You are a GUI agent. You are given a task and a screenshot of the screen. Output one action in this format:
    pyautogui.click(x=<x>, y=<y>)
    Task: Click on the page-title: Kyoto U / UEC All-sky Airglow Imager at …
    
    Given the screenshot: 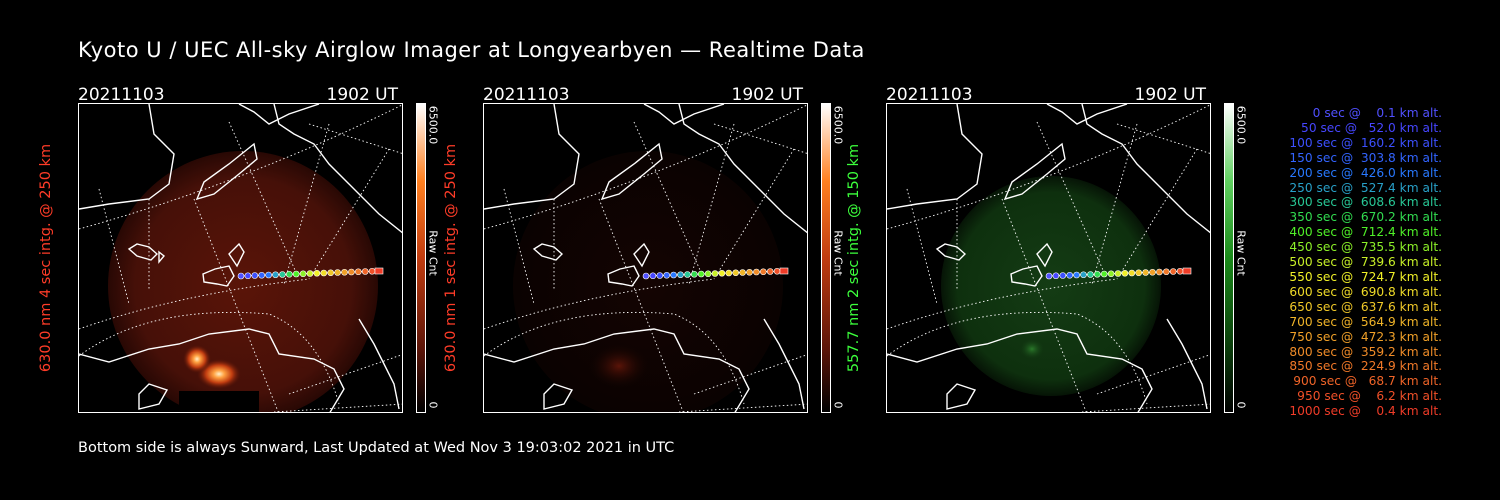 What is the action you would take?
    pyautogui.click(x=471, y=50)
    